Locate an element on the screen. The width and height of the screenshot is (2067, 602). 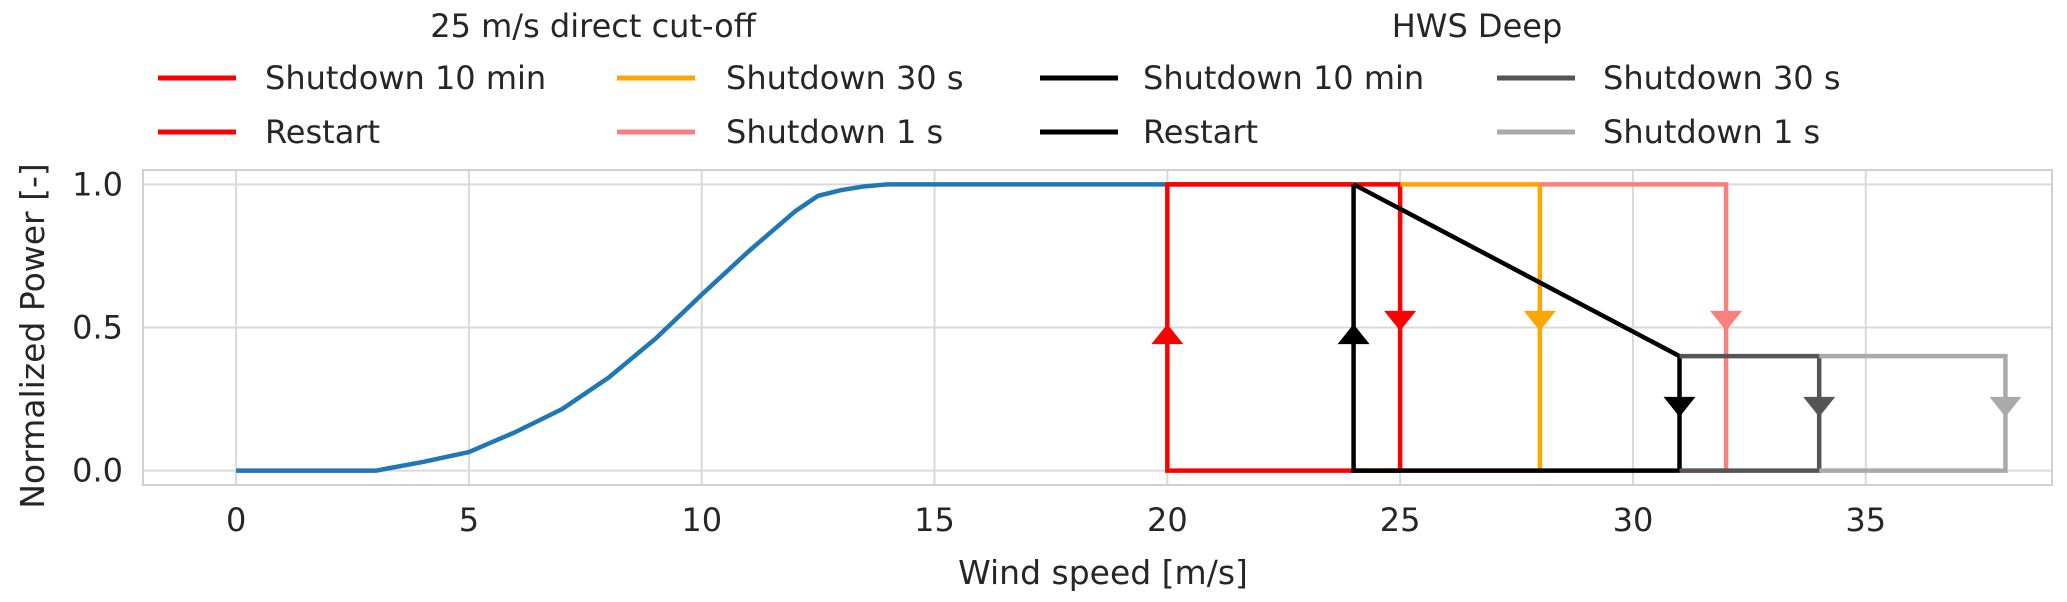
y-axis-label: Normalized Power [-] is located at coordinates (32, 336).